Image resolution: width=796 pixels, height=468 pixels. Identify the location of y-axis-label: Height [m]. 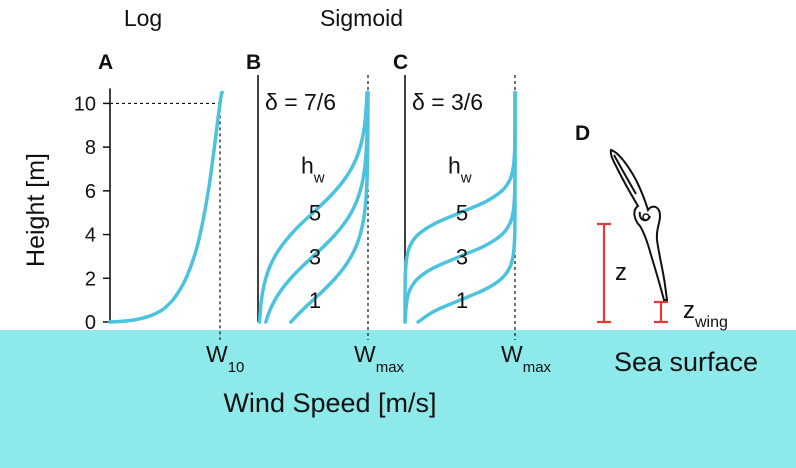
(36, 210).